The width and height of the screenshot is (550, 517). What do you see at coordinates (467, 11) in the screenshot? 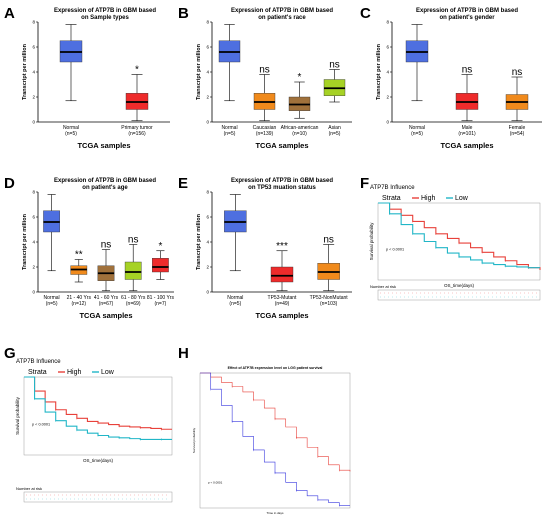
I see `chart-title-c-line0: Expression of ATP7B in GBM based` at bounding box center [467, 11].